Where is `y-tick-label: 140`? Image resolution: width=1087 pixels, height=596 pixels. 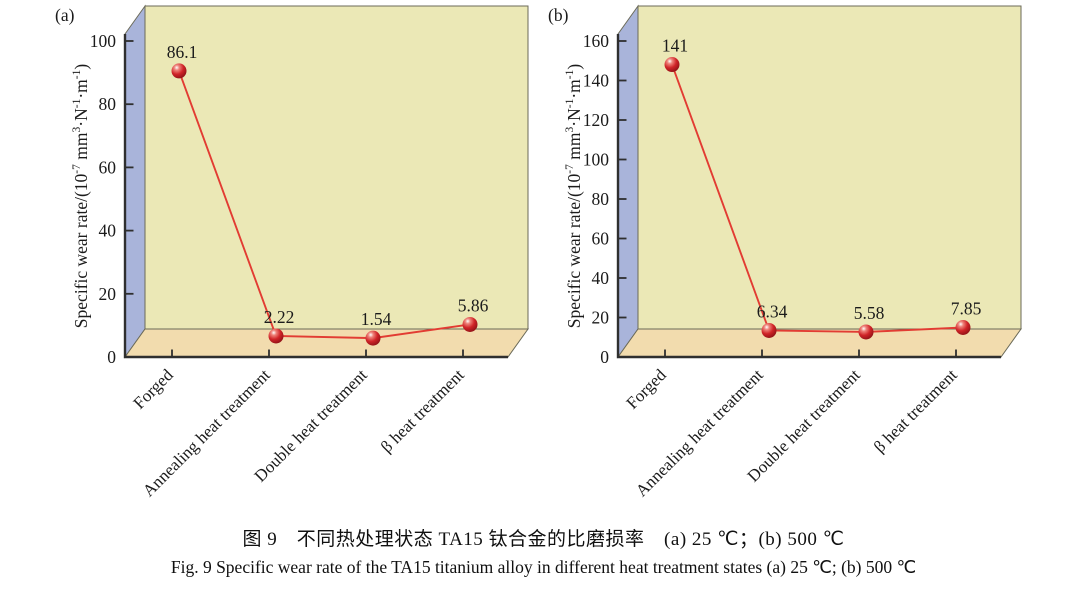
y-tick-label: 140 is located at coordinates (596, 81).